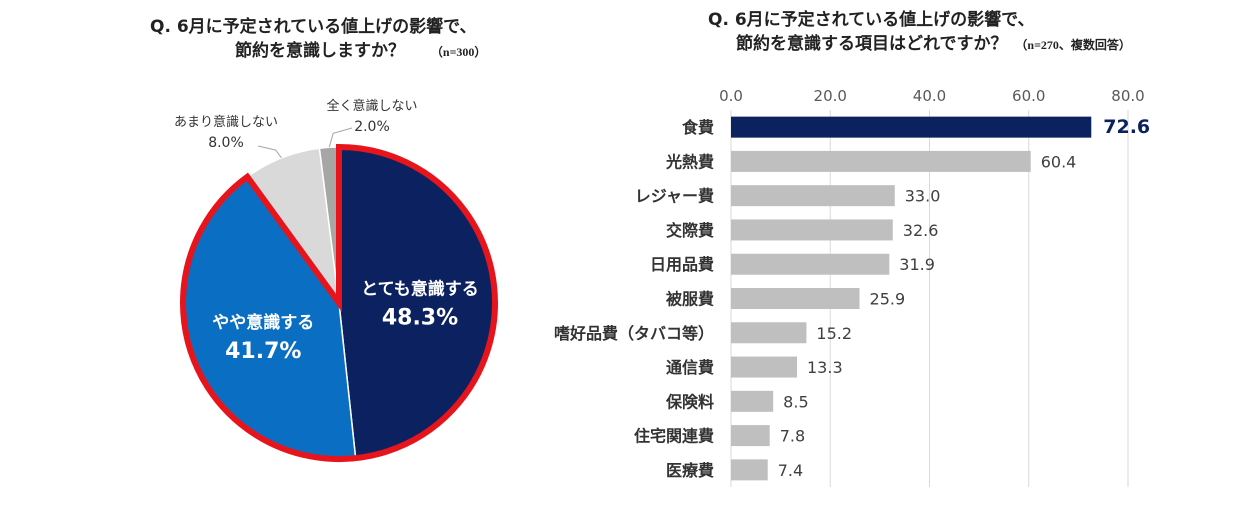  Describe the element at coordinates (923, 196) in the screenshot. I see `value-label: 33.0` at that location.